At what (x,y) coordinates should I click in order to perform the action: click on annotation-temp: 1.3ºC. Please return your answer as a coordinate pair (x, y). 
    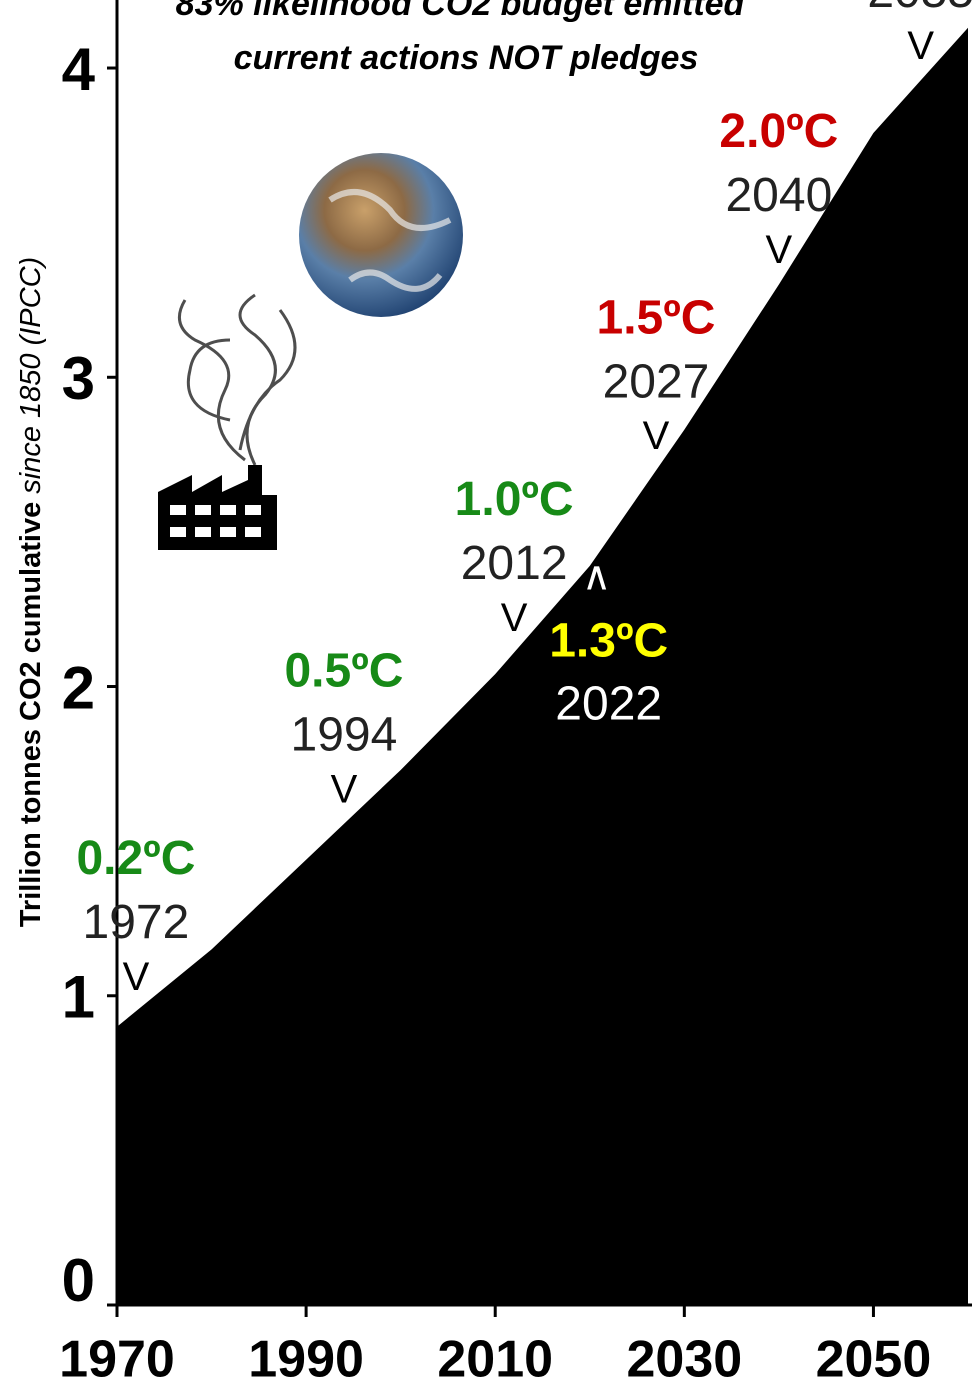
    Looking at the image, I should click on (608, 640).